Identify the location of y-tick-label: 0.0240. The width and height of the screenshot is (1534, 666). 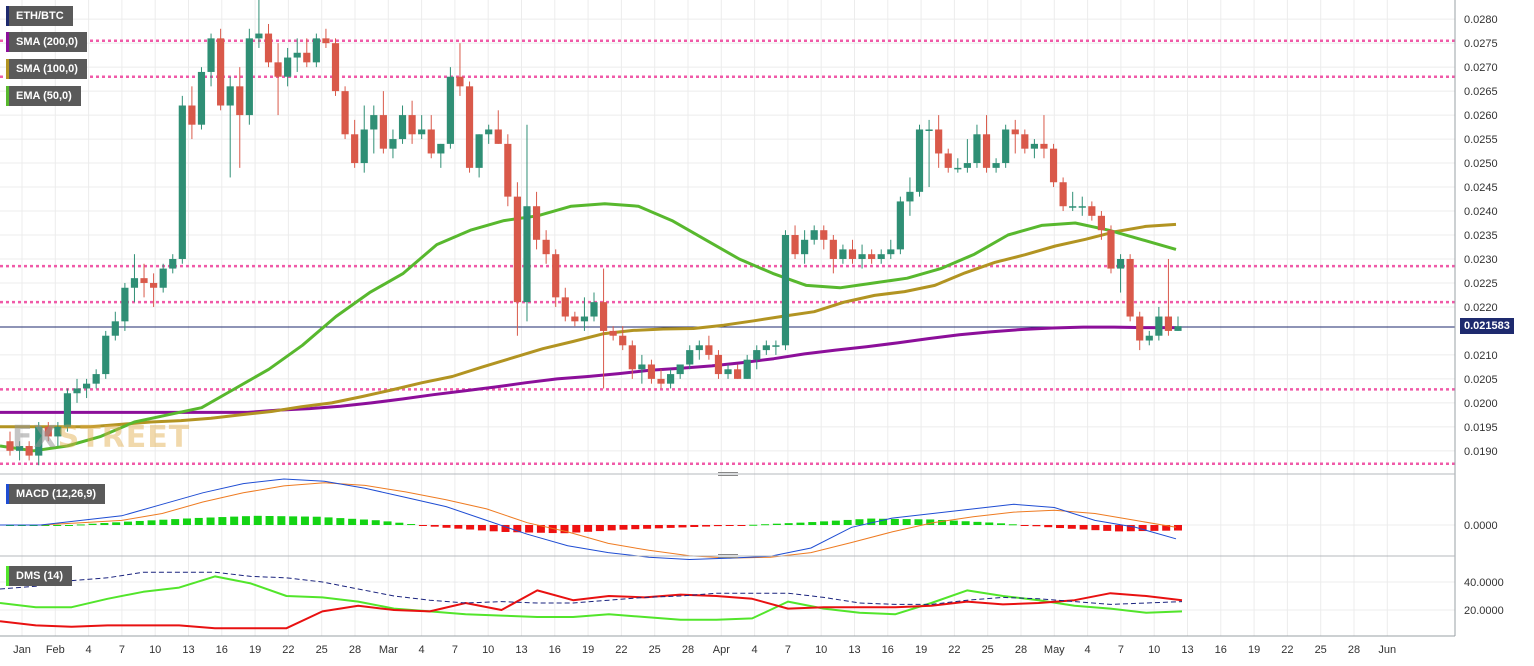
(1481, 212).